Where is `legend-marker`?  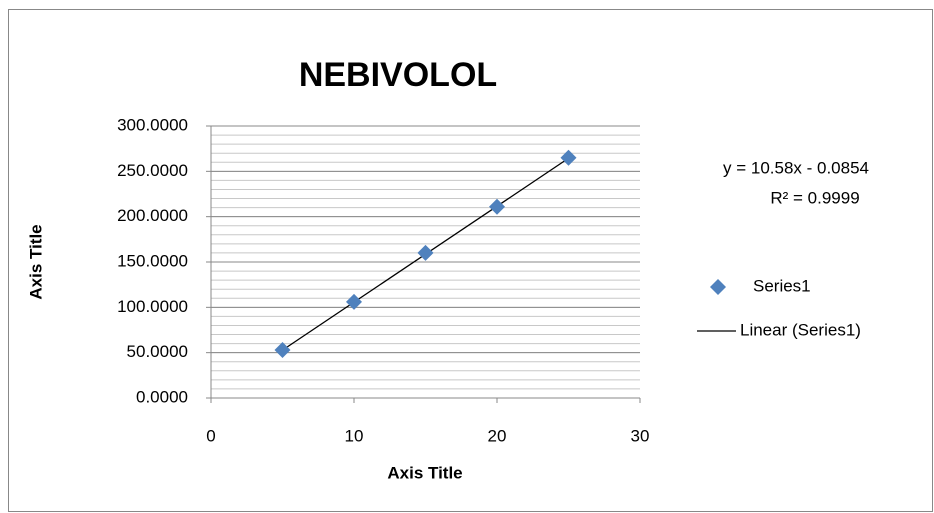
legend-marker is located at coordinates (718, 287).